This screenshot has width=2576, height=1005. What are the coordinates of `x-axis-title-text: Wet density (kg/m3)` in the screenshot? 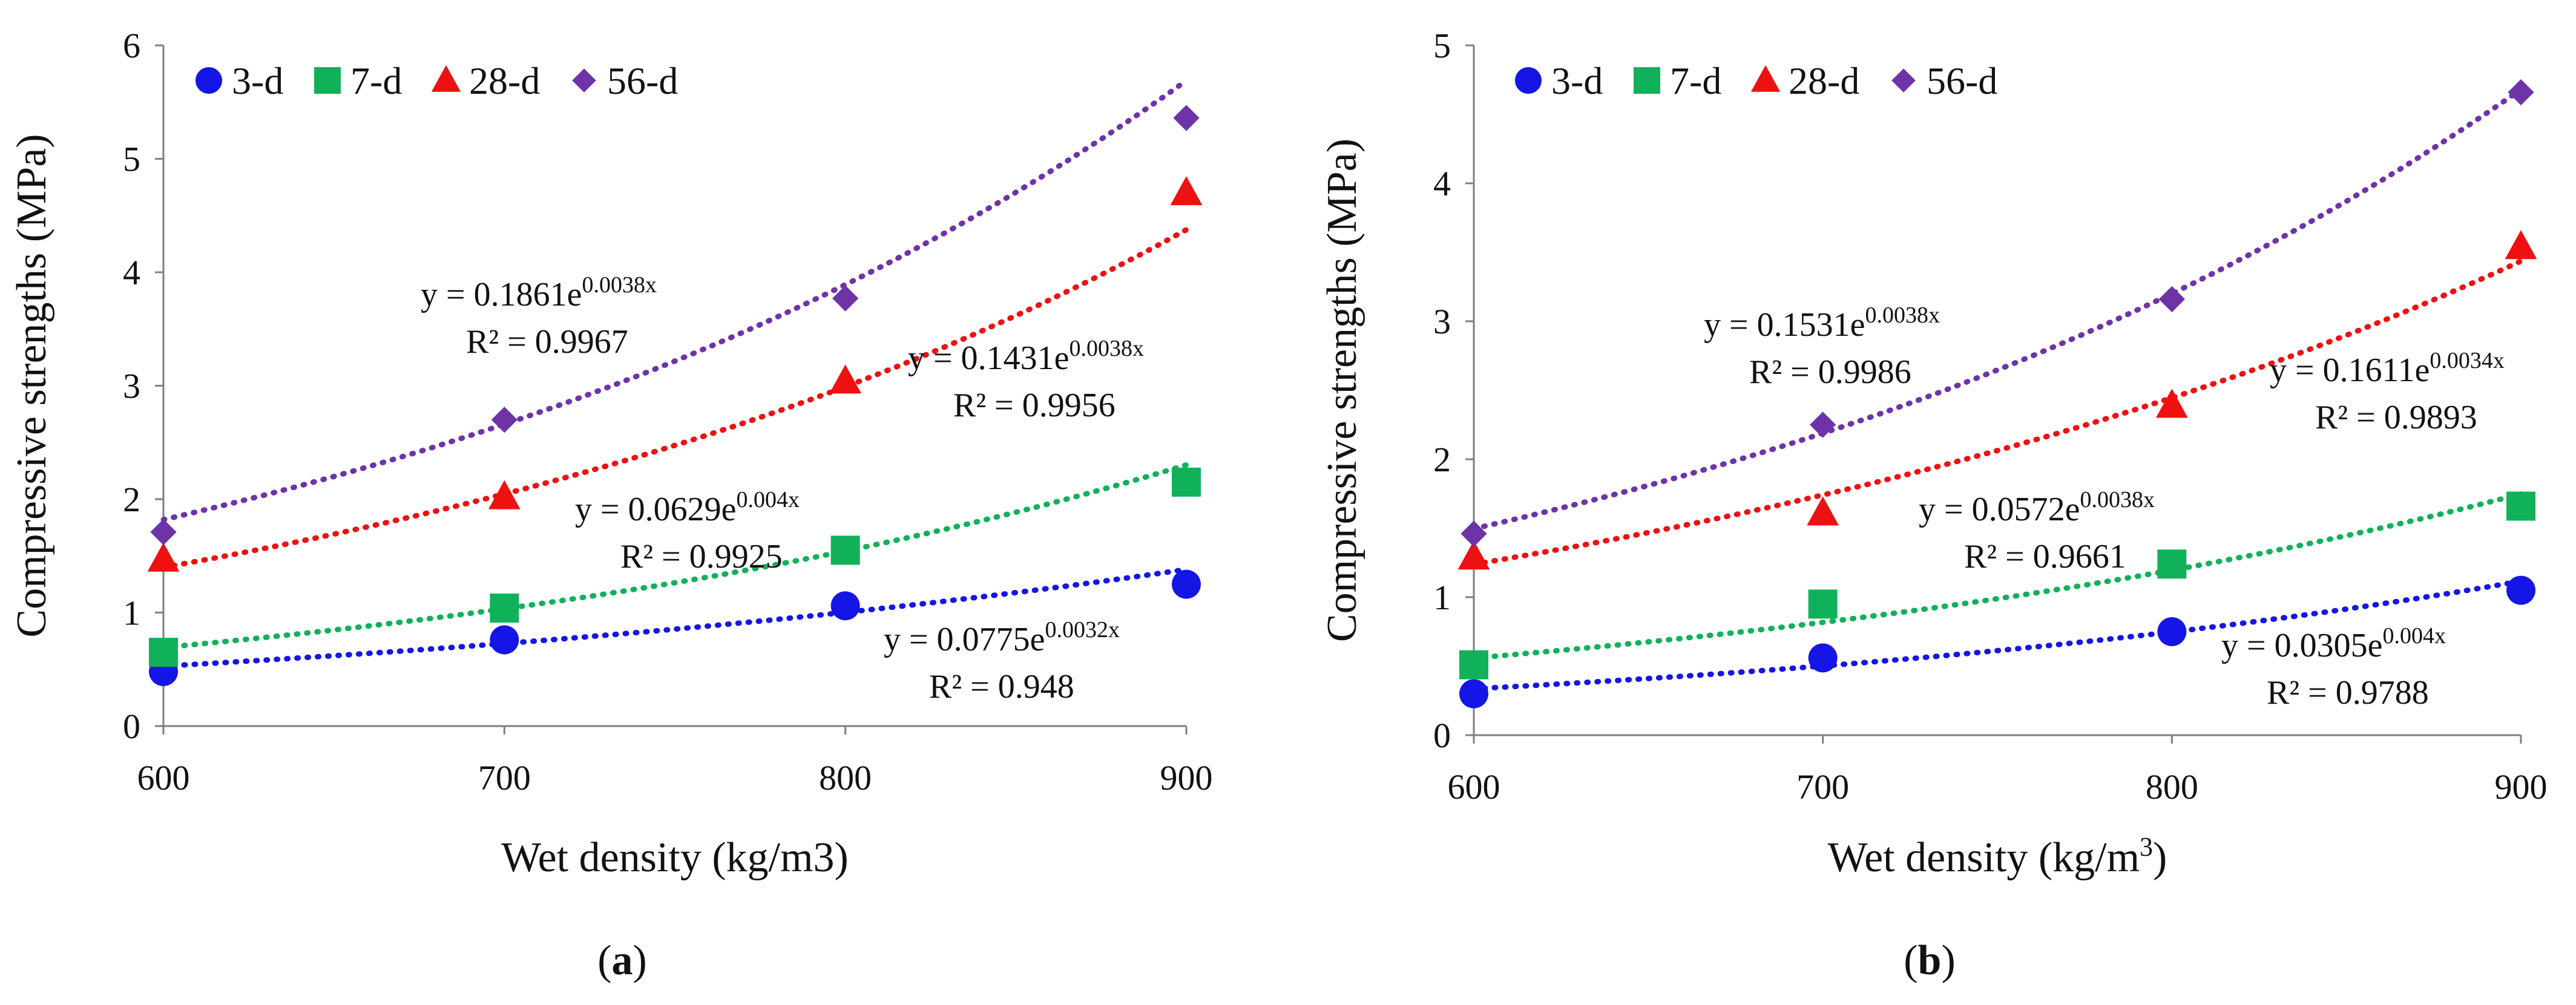 It's located at (675, 858).